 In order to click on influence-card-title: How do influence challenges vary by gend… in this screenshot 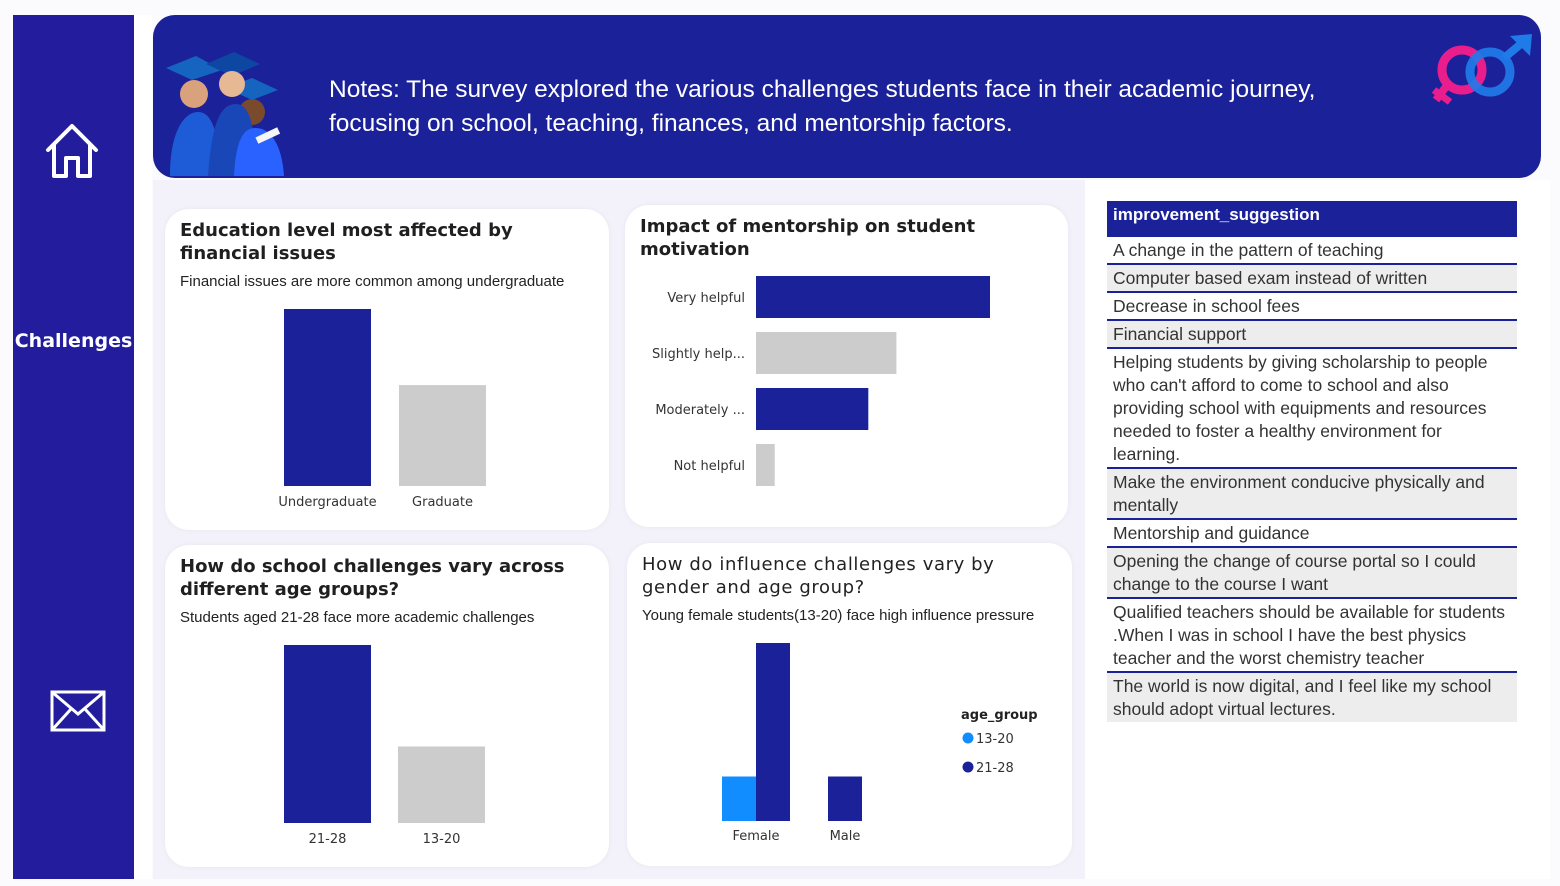, I will do `click(818, 576)`.